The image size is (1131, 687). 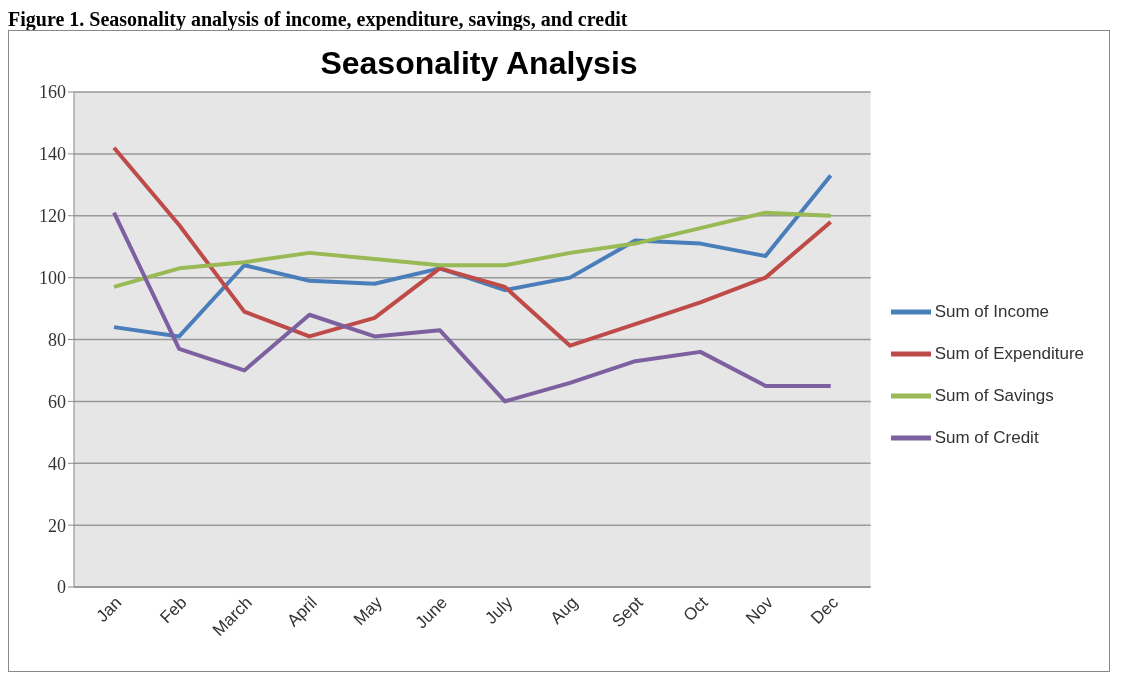 What do you see at coordinates (173, 610) in the screenshot?
I see `x-tick-label: Feb` at bounding box center [173, 610].